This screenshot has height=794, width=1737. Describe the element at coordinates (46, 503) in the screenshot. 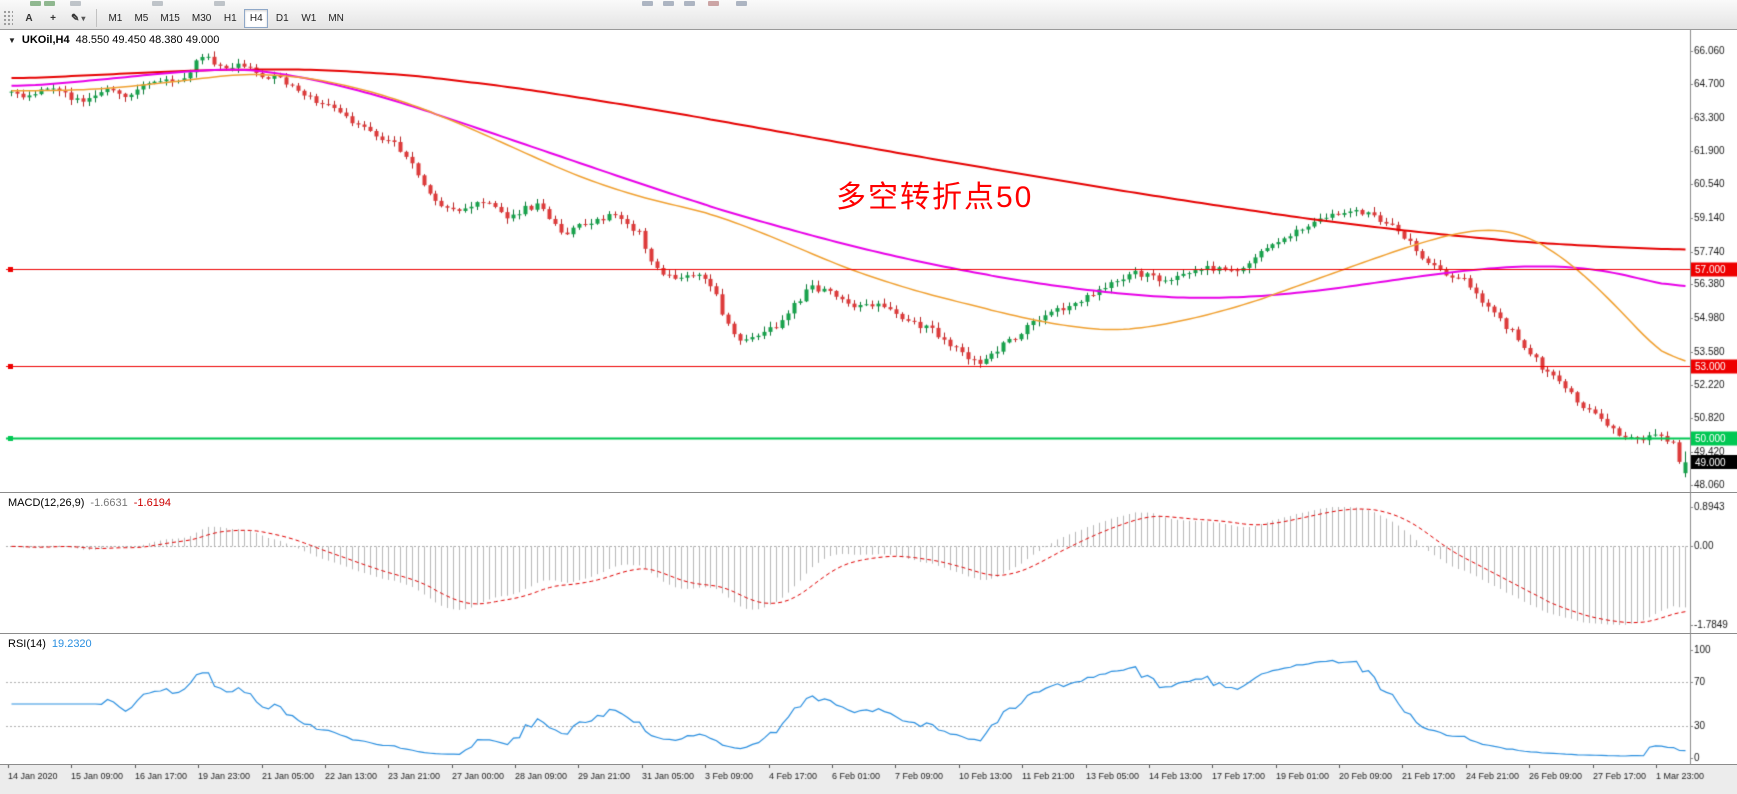

I see `macd-label: MACD(12,26,9)` at that location.